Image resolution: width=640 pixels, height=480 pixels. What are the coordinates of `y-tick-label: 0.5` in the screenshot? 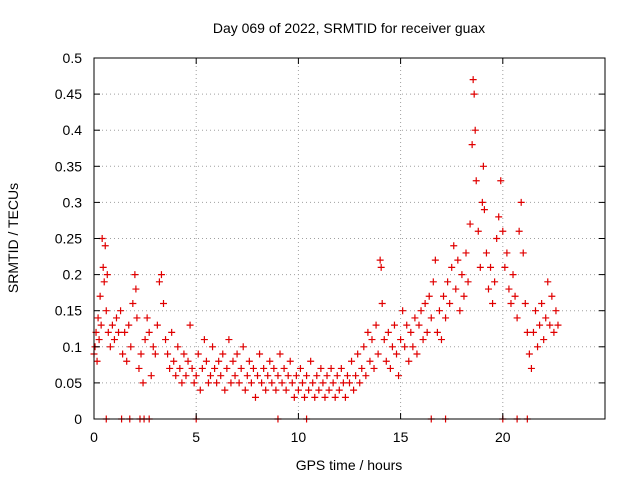 It's located at (73, 58).